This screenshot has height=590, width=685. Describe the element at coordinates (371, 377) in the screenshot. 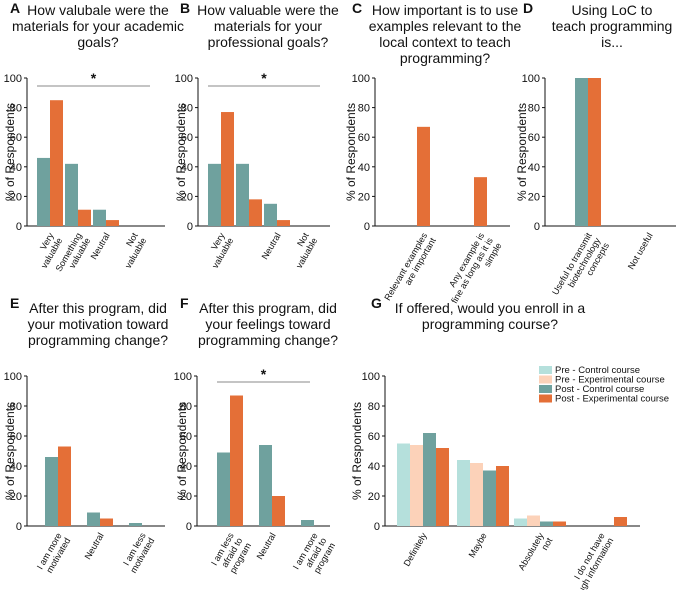

I see `panel-g-y-tick-label: 100` at that location.